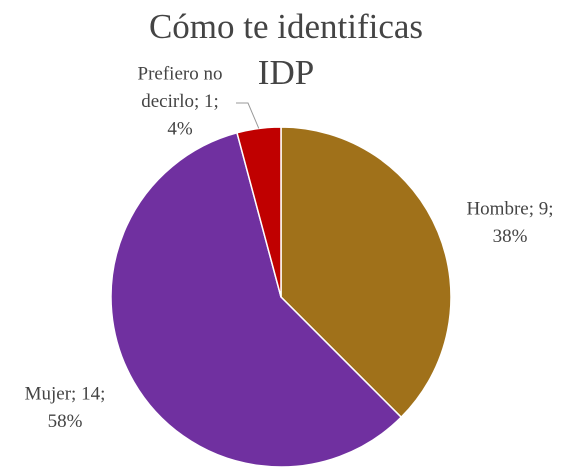 Image resolution: width=571 pixels, height=468 pixels. Describe the element at coordinates (286, 49) in the screenshot. I see `chart-title: Cómo te identificas IDP` at that location.